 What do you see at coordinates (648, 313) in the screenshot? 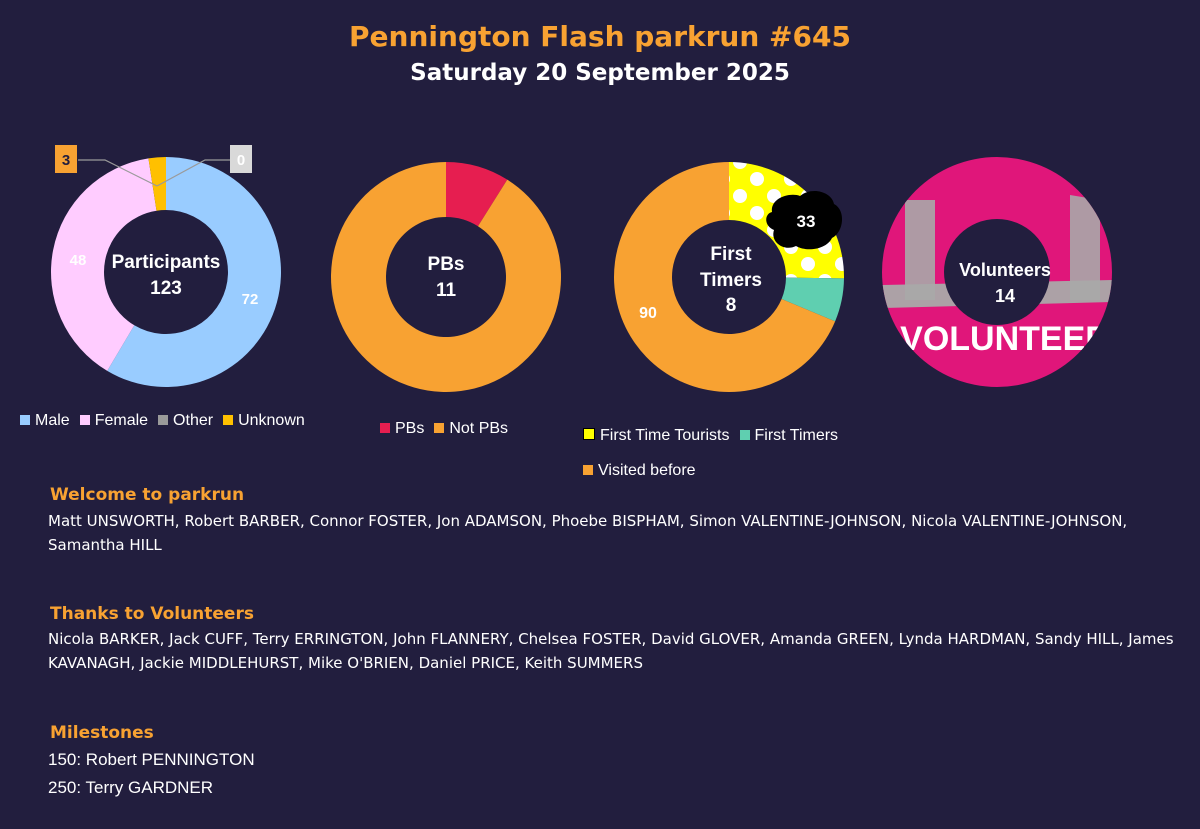
I see `slice-label-visited: 90` at bounding box center [648, 313].